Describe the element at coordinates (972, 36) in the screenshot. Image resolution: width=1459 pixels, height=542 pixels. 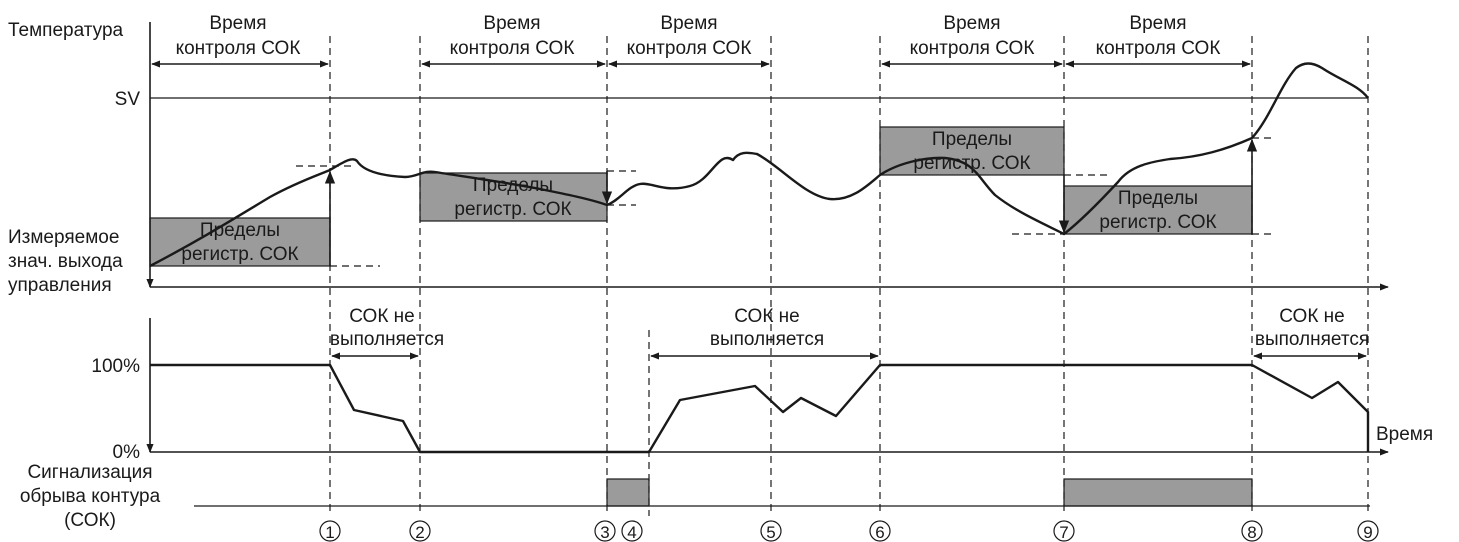
I see `control-time-label-4: Время контроля СОК` at that location.